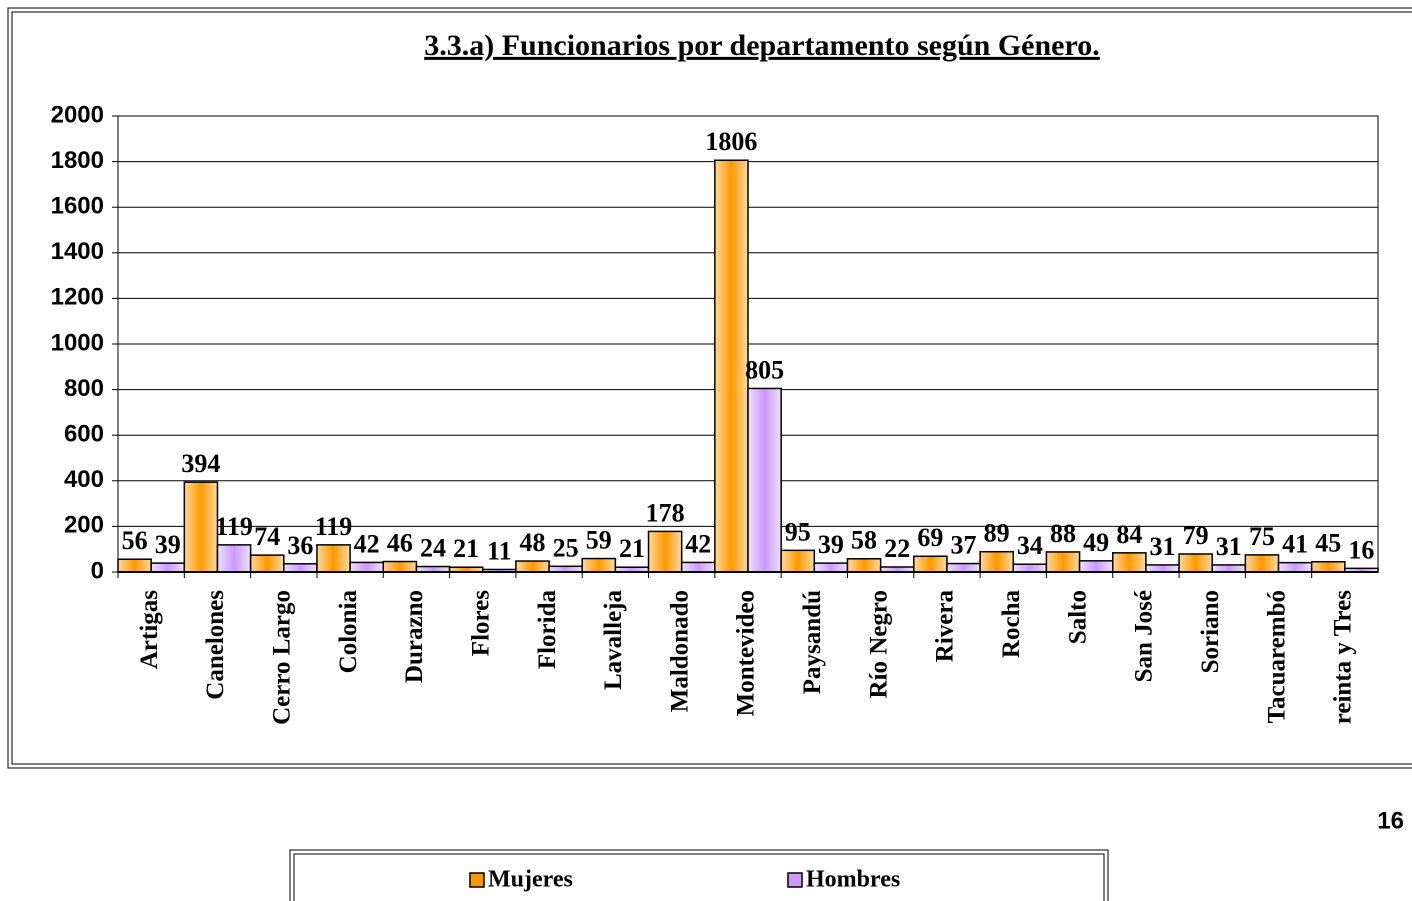 Image resolution: width=1412 pixels, height=901 pixels. Describe the element at coordinates (532, 542) in the screenshot. I see `data-label: 48` at that location.